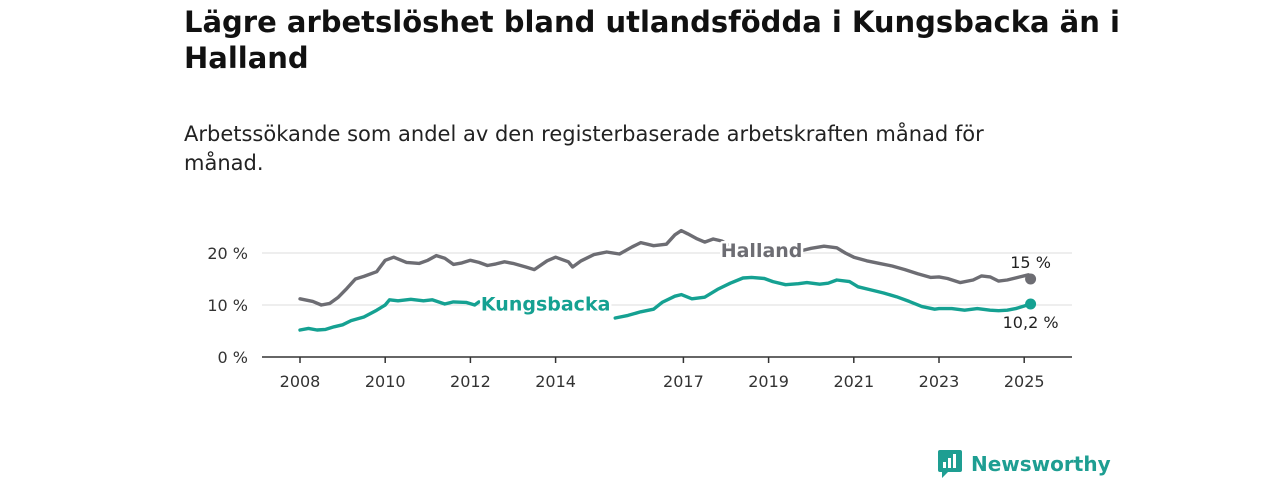  Describe the element at coordinates (1024, 381) in the screenshot. I see `x-tick-label: 2025` at that location.